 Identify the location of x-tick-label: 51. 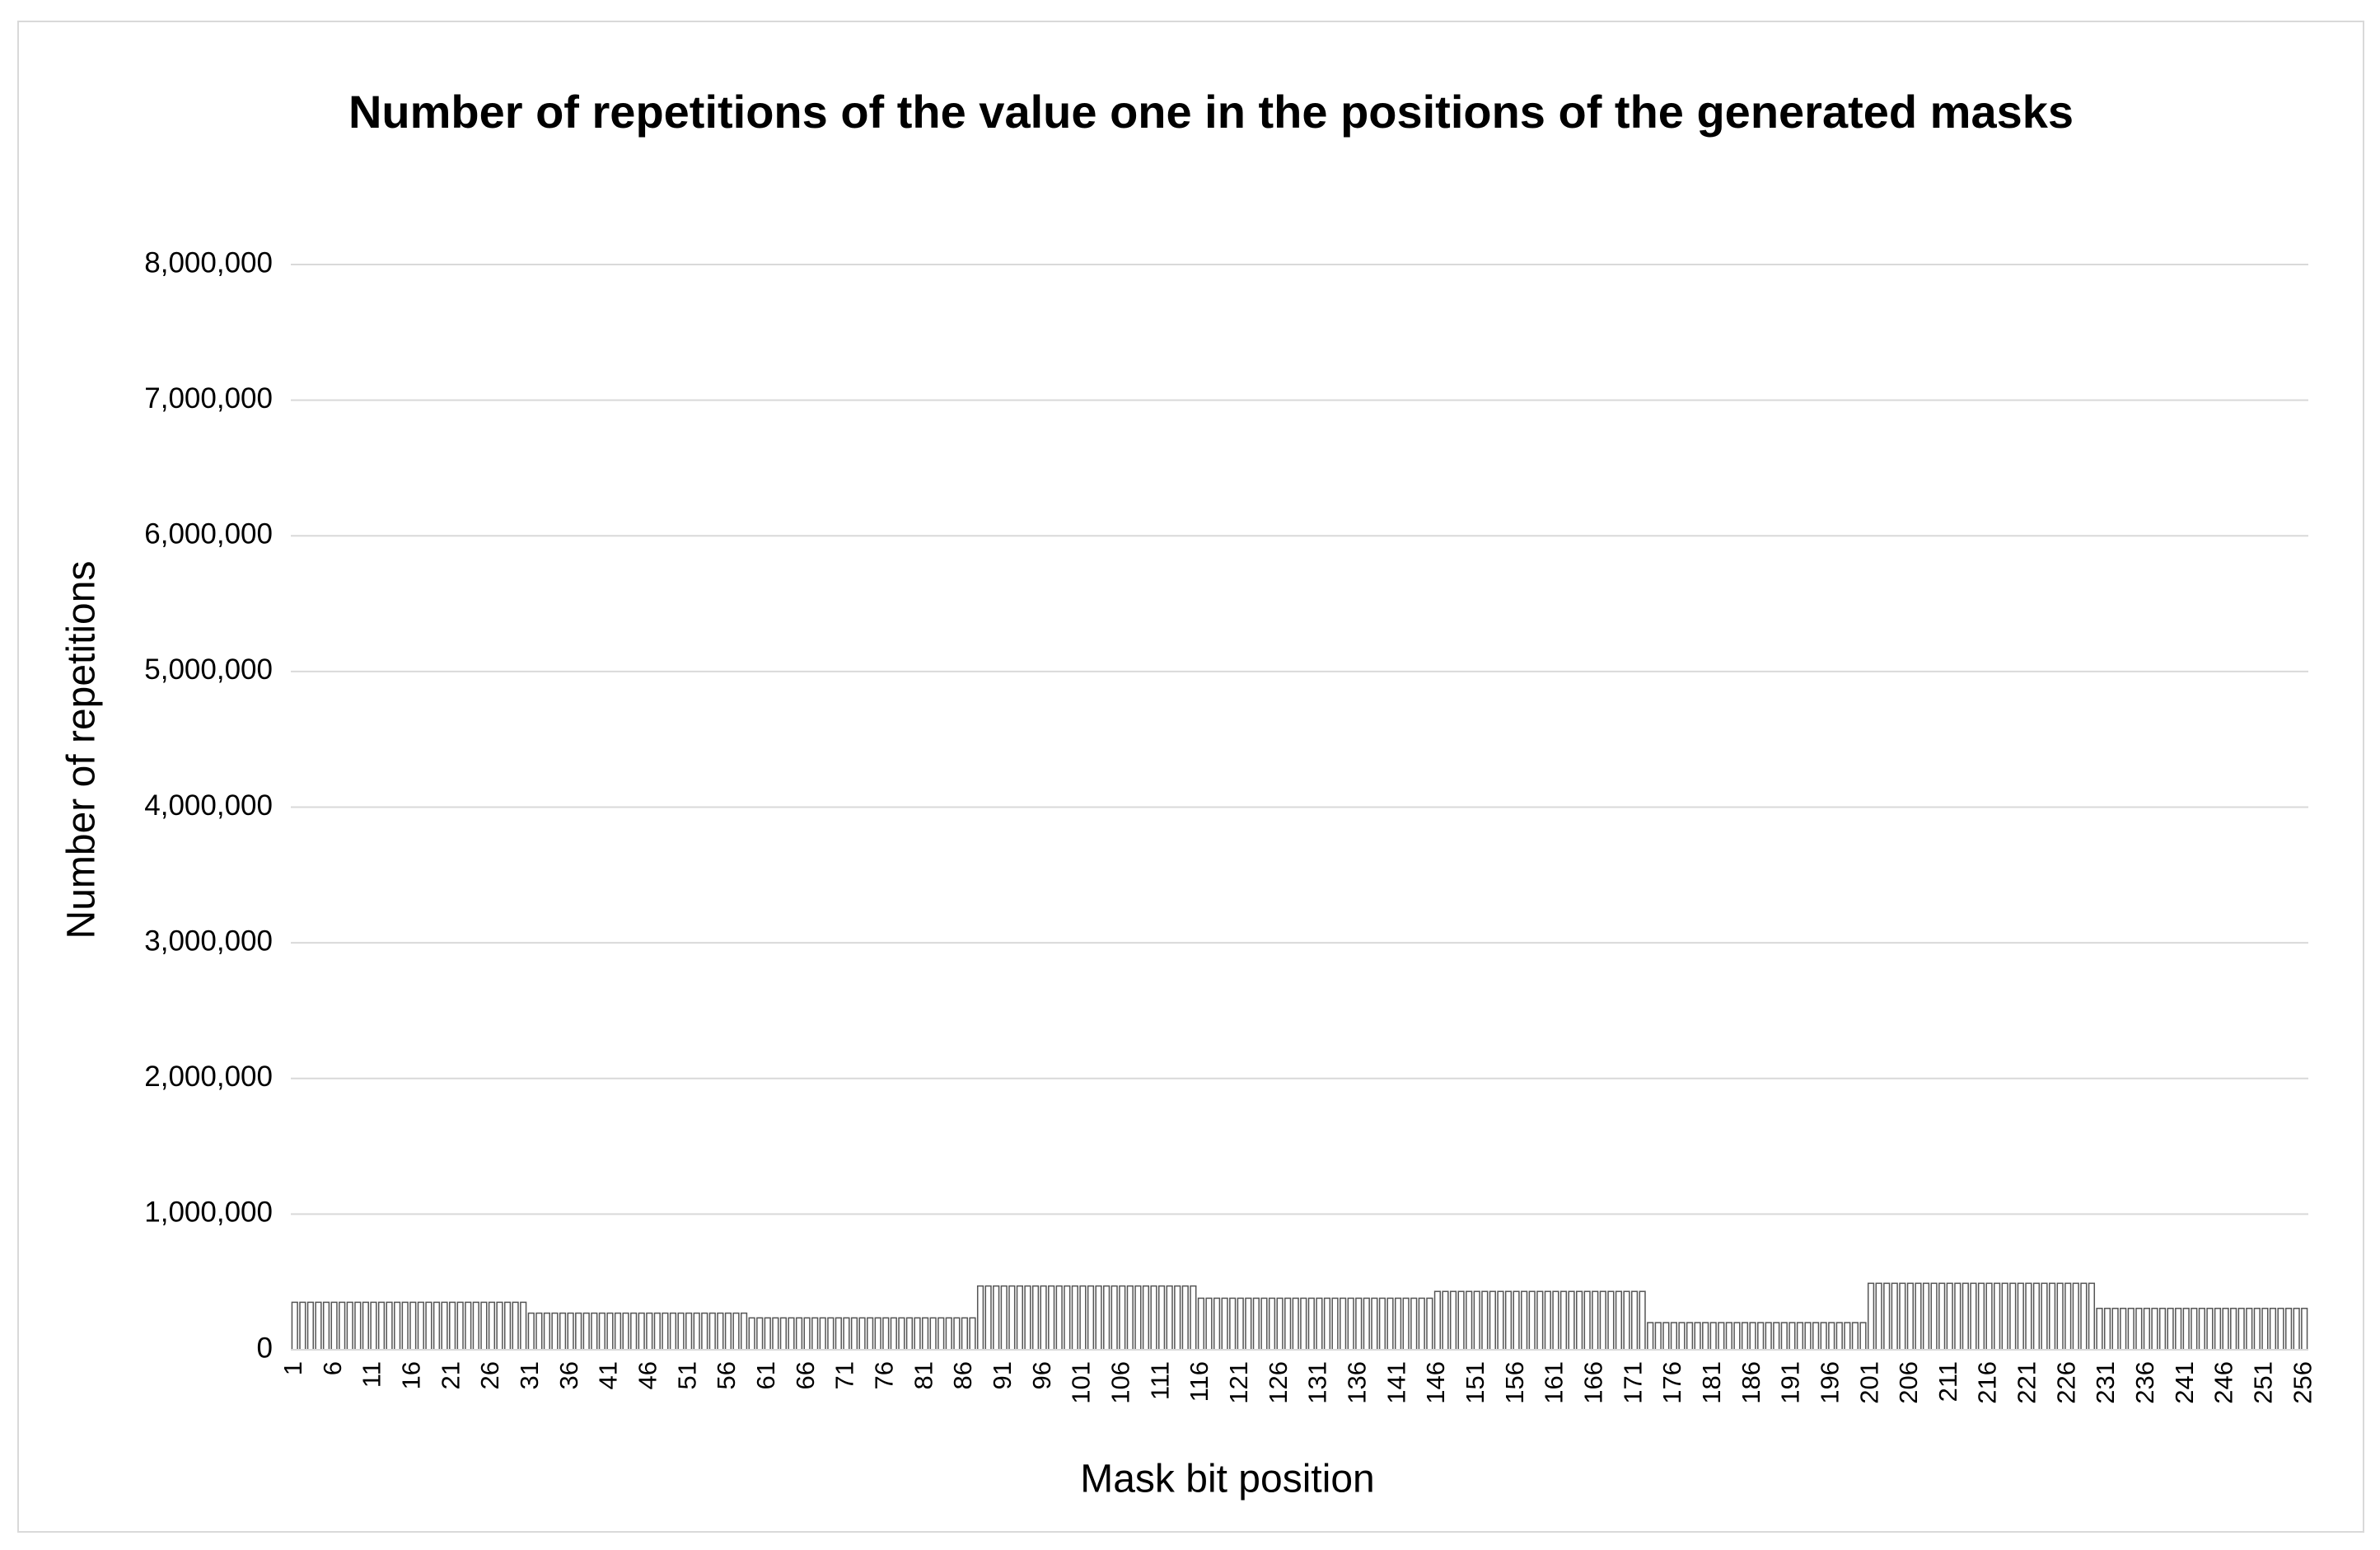
(686, 1375).